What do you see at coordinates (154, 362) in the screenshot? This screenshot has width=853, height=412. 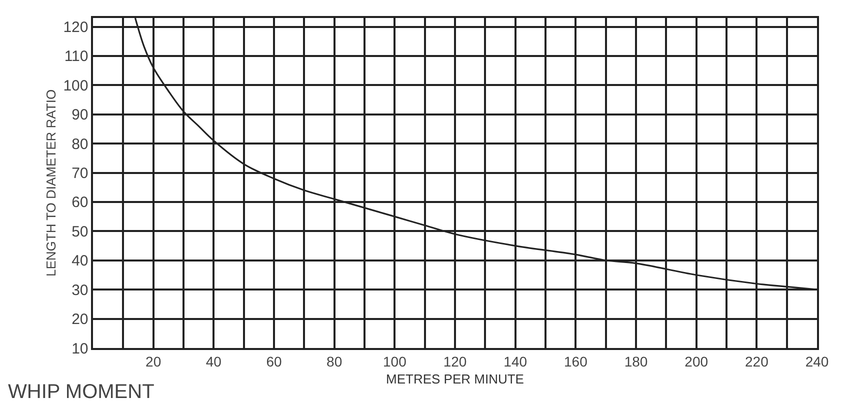 I see `x-tick-label: 20` at bounding box center [154, 362].